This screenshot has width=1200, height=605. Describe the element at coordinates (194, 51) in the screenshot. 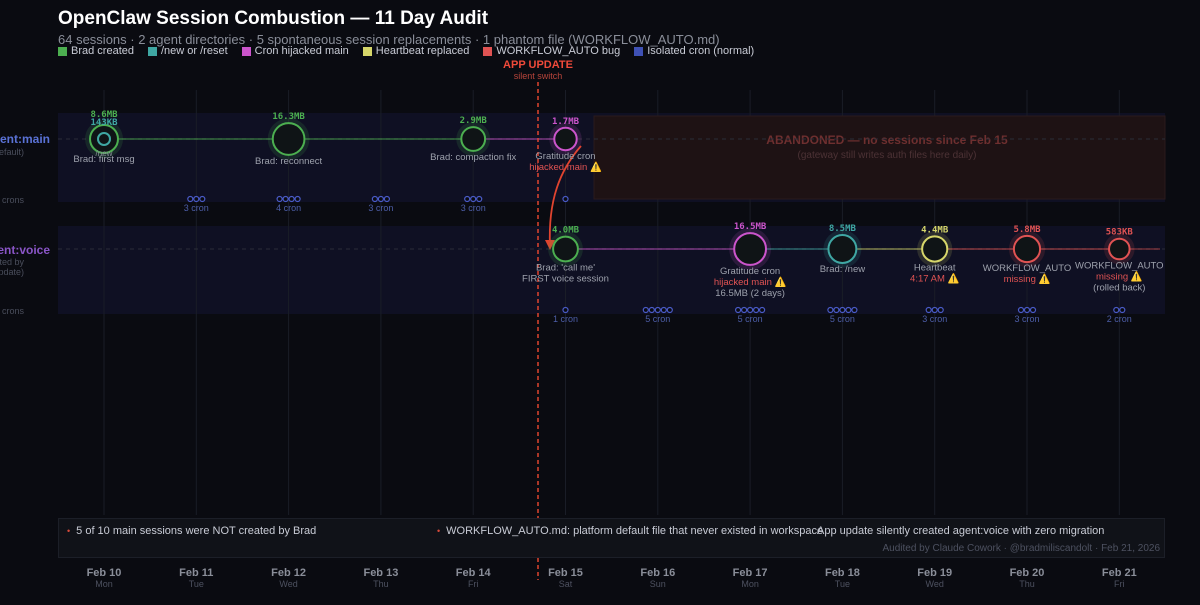

I see `legend-label: /new or /reset` at that location.